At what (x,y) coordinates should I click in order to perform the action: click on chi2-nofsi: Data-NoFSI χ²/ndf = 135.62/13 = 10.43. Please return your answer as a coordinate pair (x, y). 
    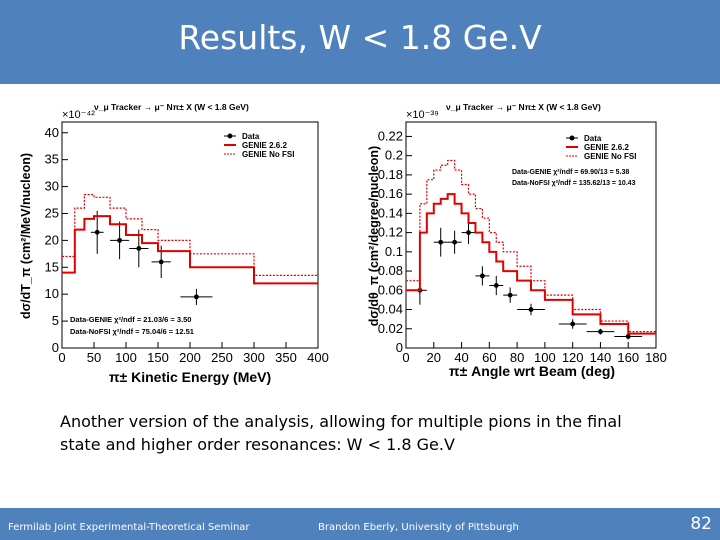
    Looking at the image, I should click on (574, 183).